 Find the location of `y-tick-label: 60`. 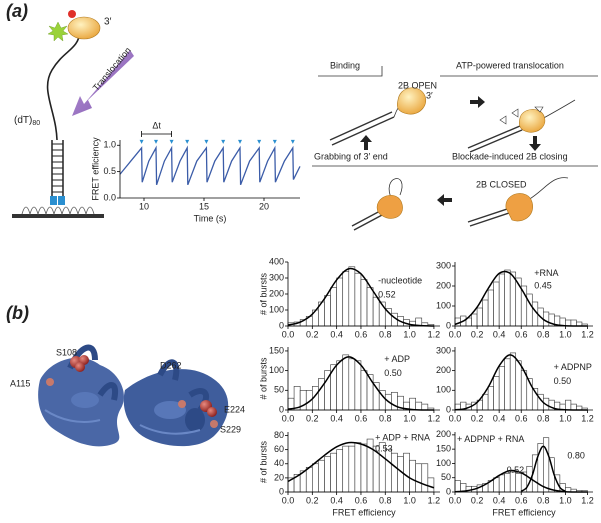

y-tick-label: 60 is located at coordinates (279, 449).